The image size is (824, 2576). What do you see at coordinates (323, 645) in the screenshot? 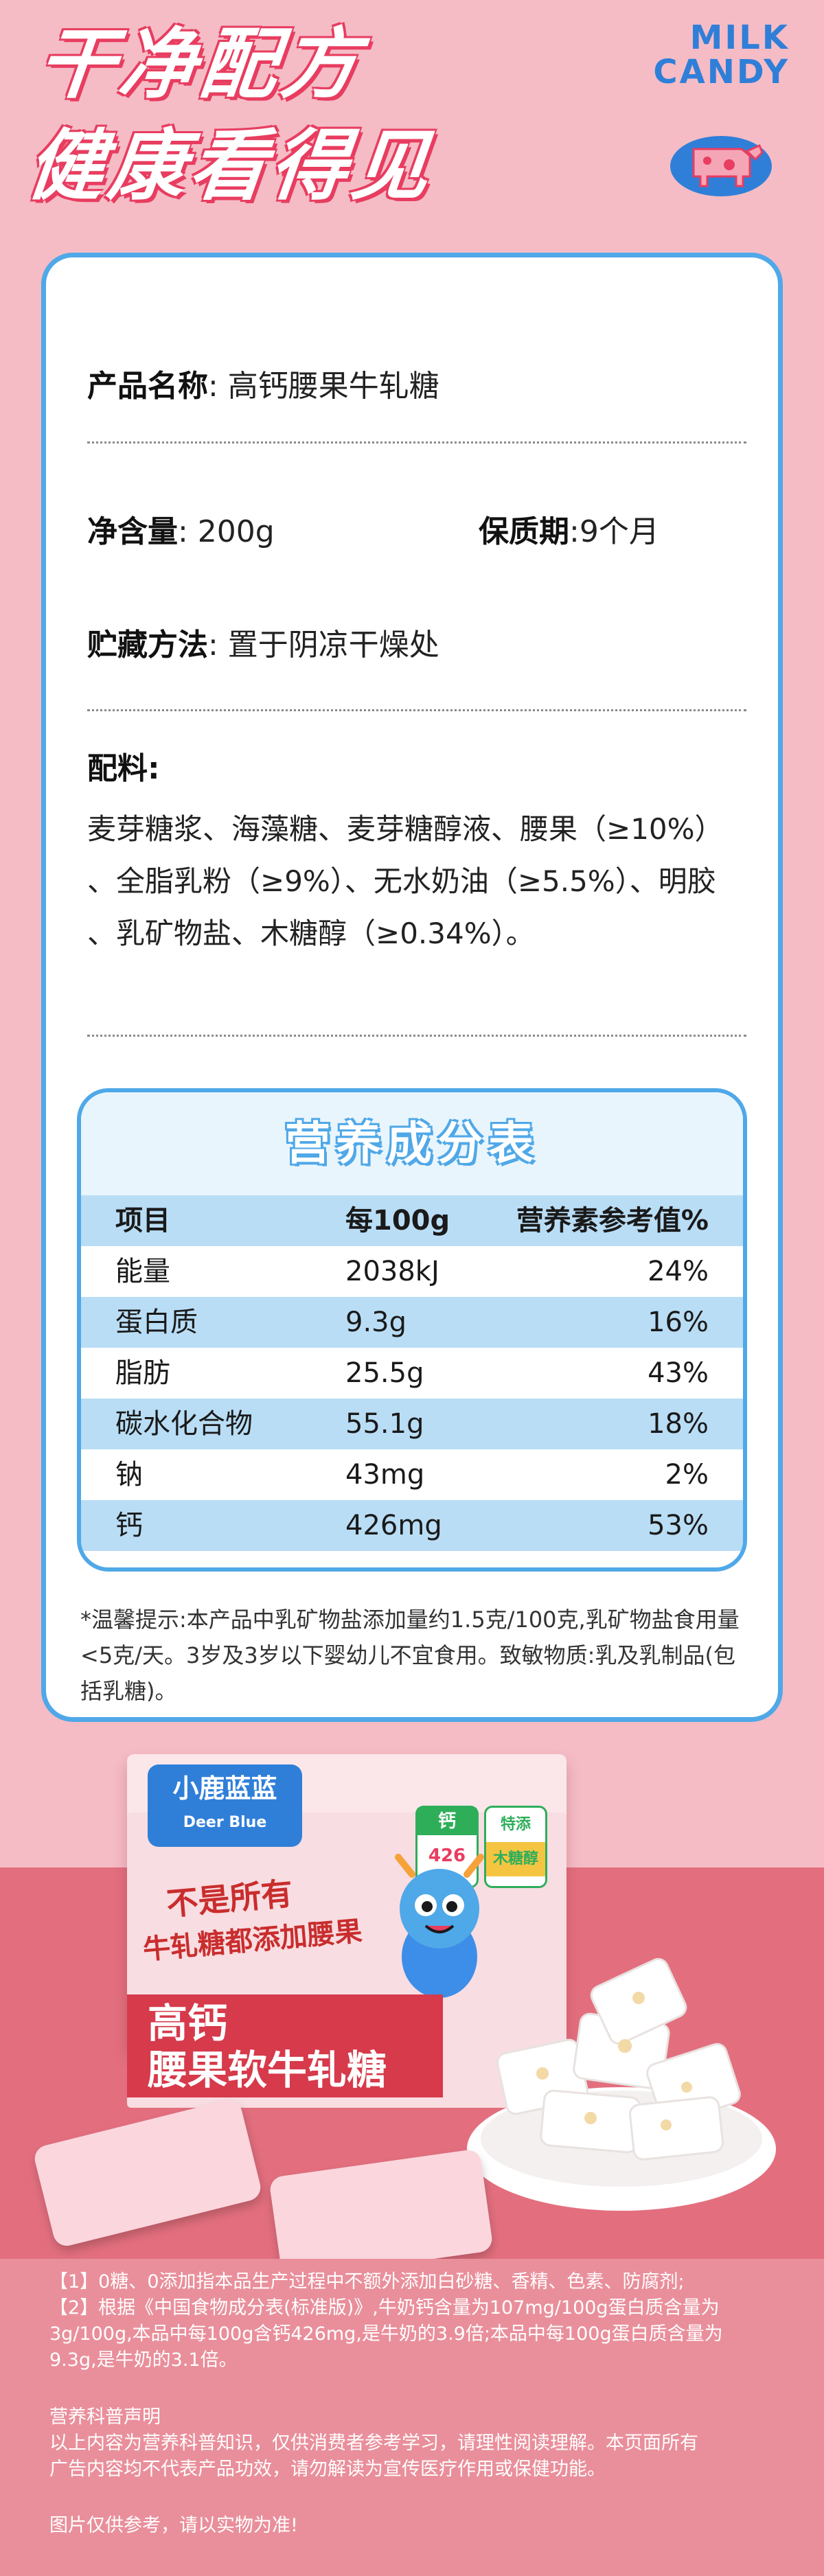
I see `storage-value: : 置于阴凉干燥处` at bounding box center [323, 645].